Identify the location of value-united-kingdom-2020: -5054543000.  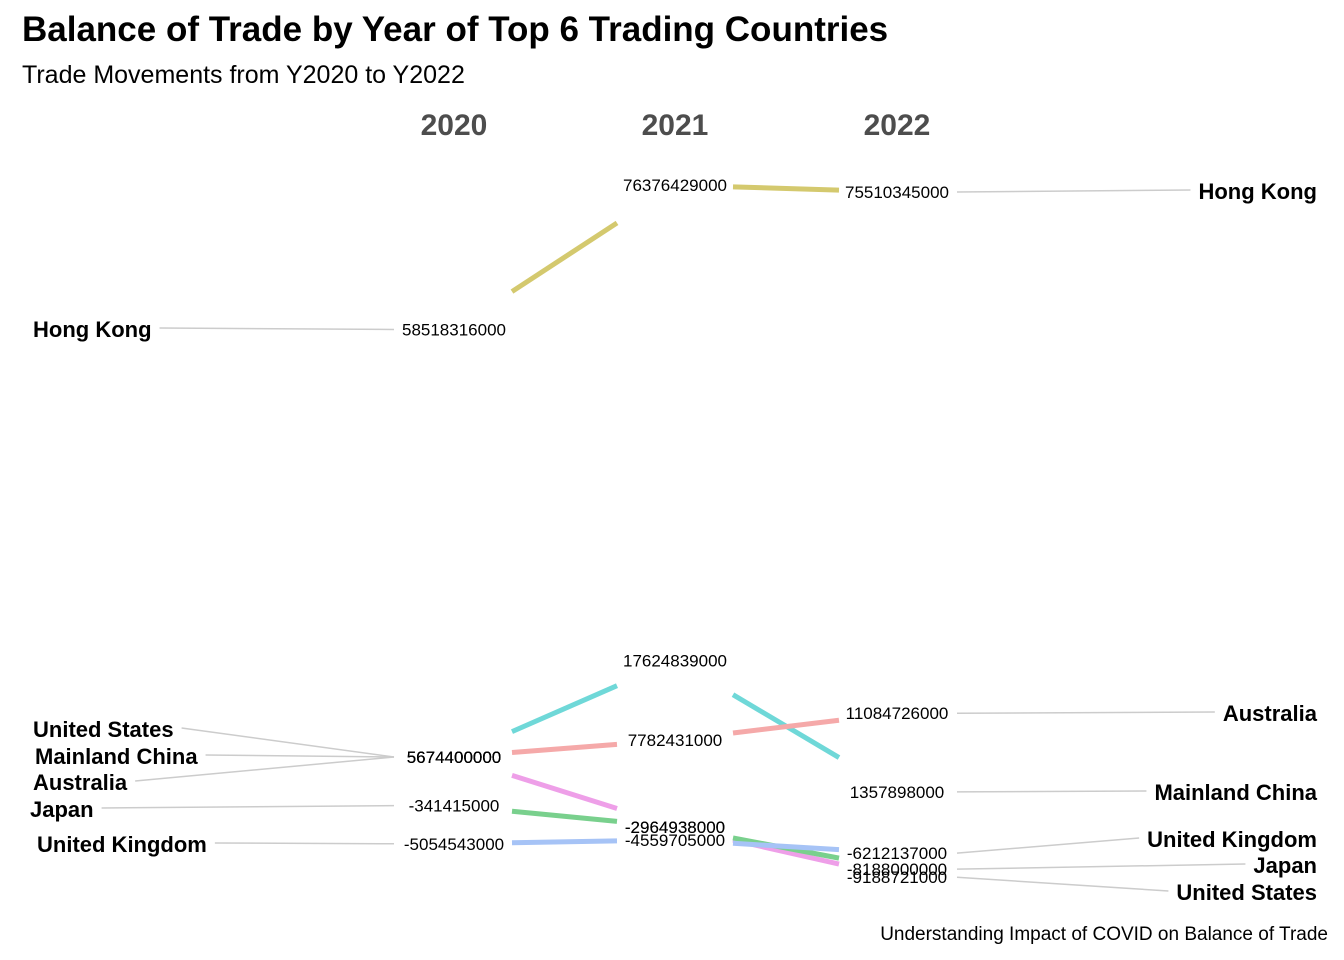
(454, 844).